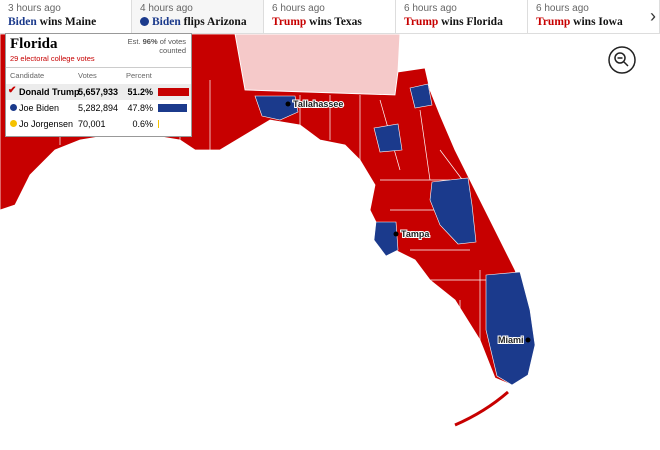  What do you see at coordinates (92, 124) in the screenshot?
I see `votes: 70,001` at bounding box center [92, 124].